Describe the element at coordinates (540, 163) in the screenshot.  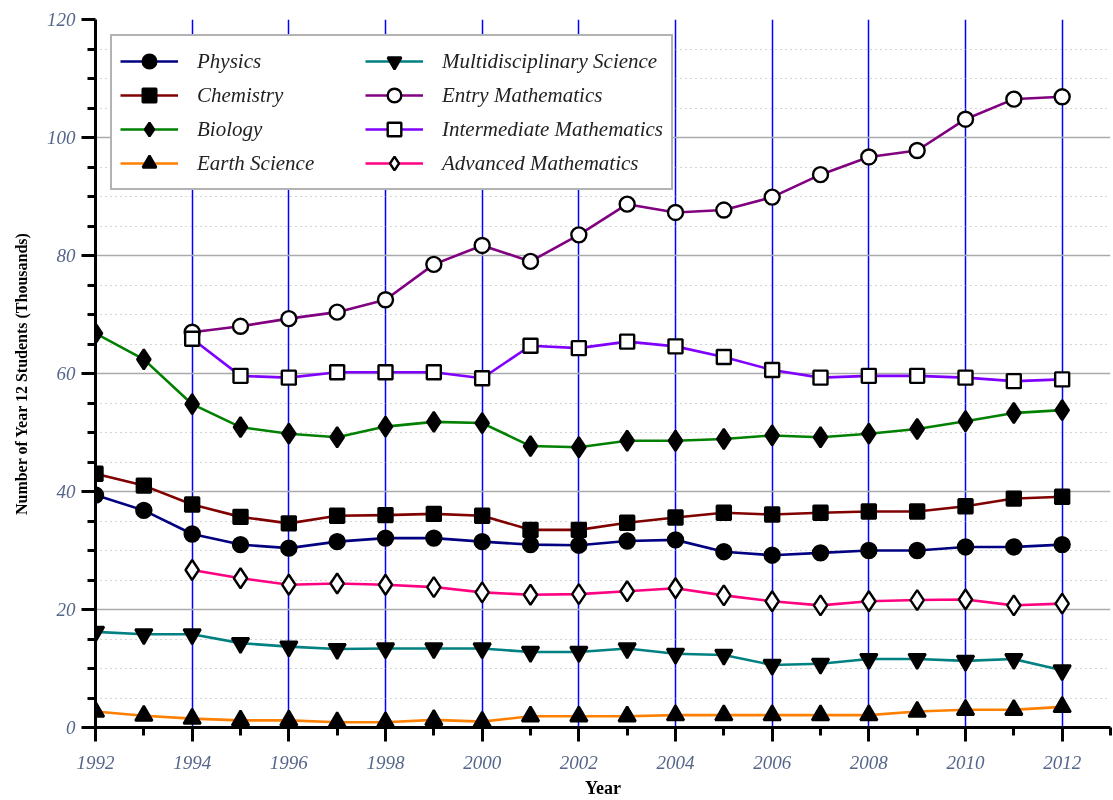
I see `legend-label: Advanced Mathematics` at that location.